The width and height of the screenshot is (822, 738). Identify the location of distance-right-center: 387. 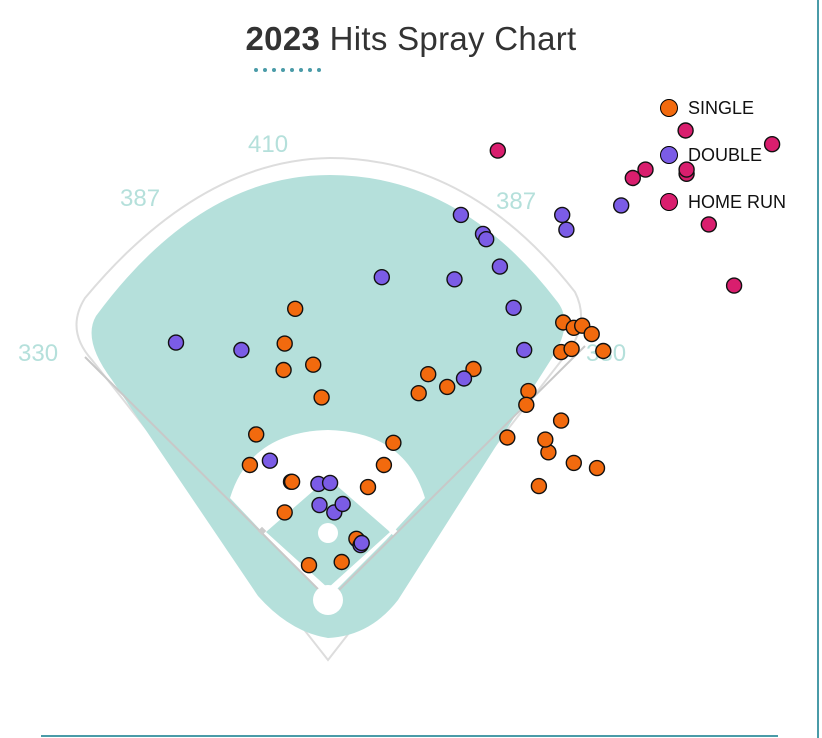
(516, 201).